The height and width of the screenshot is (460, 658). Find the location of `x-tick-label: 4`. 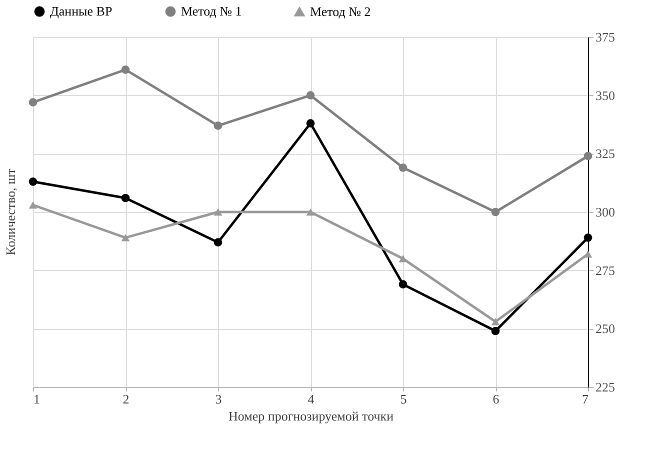

x-tick-label: 4 is located at coordinates (311, 399).